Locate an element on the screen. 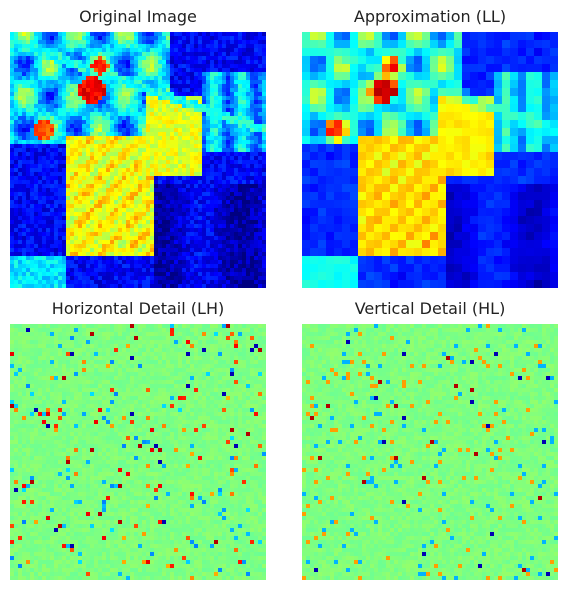 The image size is (566, 590). panel-title: Vertical Detail (HL) is located at coordinates (430, 308).